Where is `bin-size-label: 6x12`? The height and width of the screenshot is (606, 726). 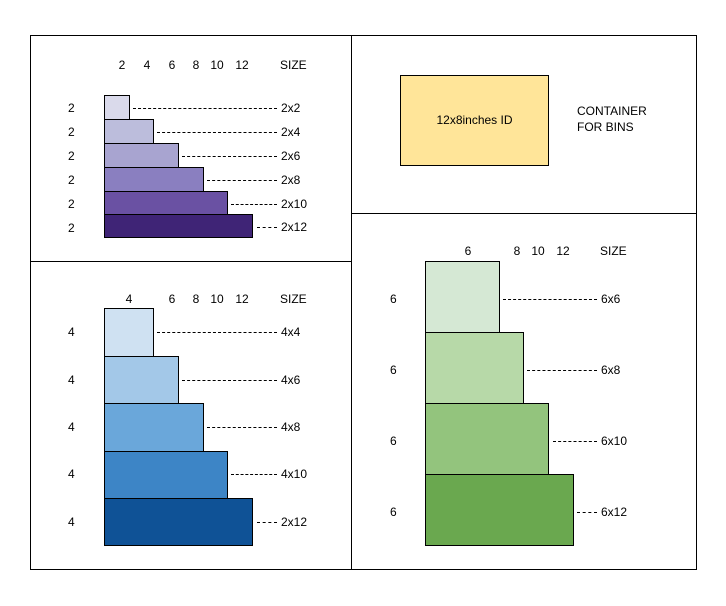
bin-size-label: 6x12 is located at coordinates (614, 512).